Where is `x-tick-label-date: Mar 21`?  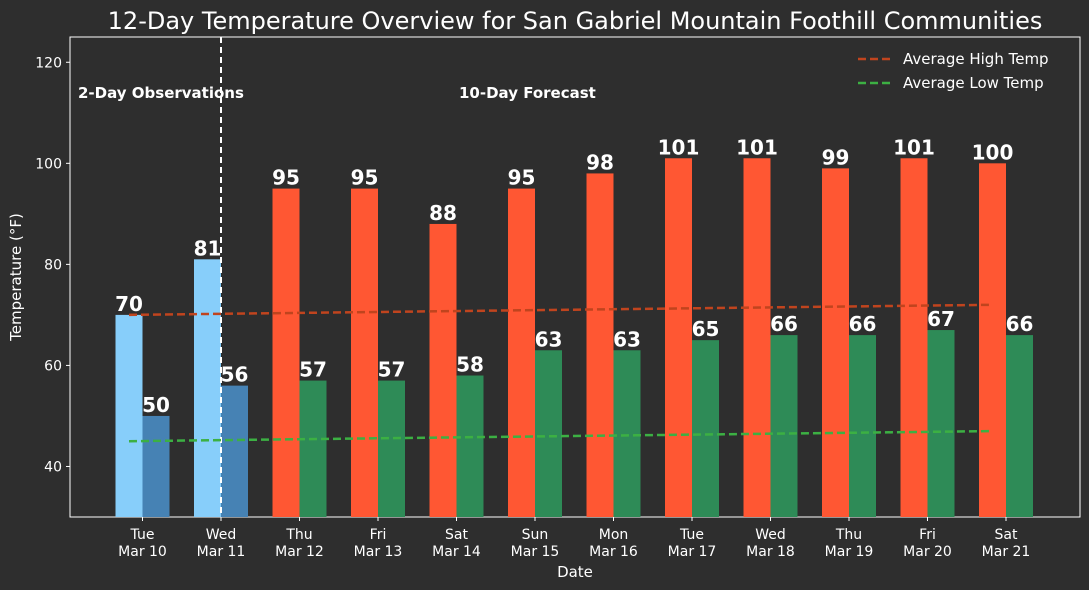
x-tick-label-date: Mar 21 is located at coordinates (1006, 552).